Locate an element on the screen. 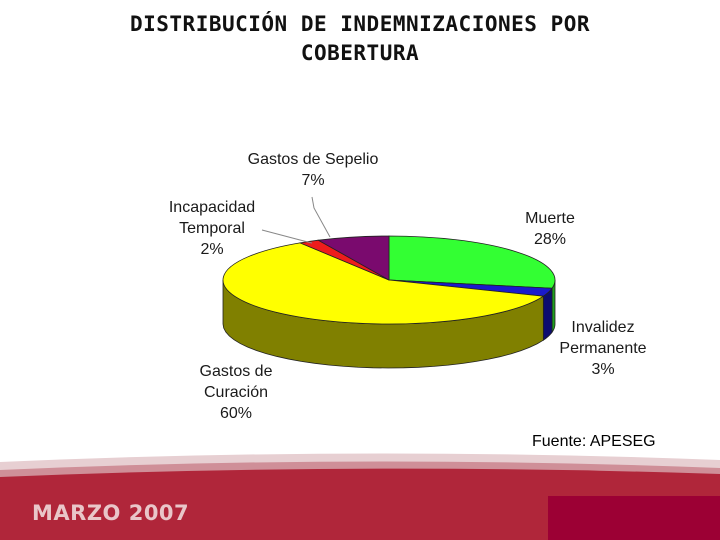 This screenshot has width=720, height=540. slice-value-label: 3% is located at coordinates (603, 369).